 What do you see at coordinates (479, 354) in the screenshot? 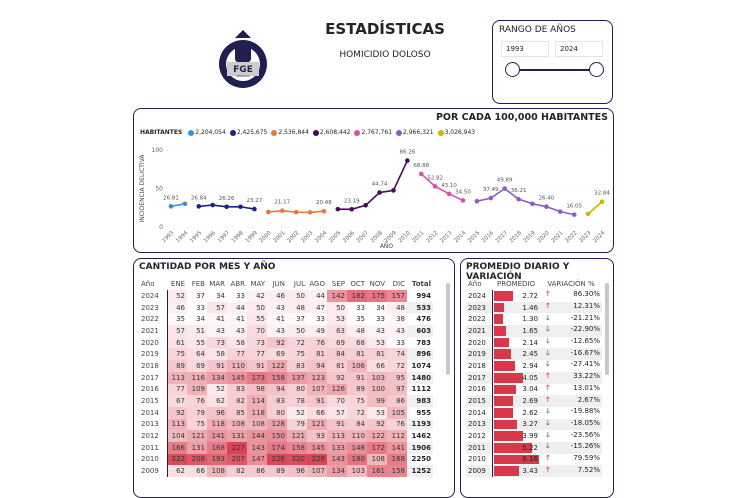
I see `year-cell: 2019` at bounding box center [479, 354].